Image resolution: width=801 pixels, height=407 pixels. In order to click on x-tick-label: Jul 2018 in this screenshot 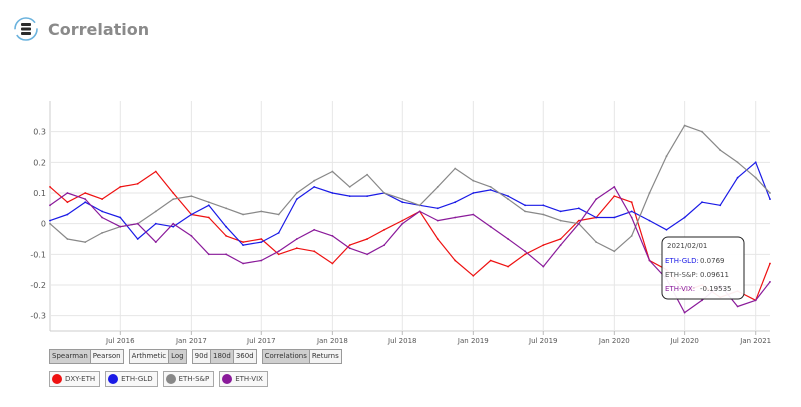, I will do `click(402, 341)`.